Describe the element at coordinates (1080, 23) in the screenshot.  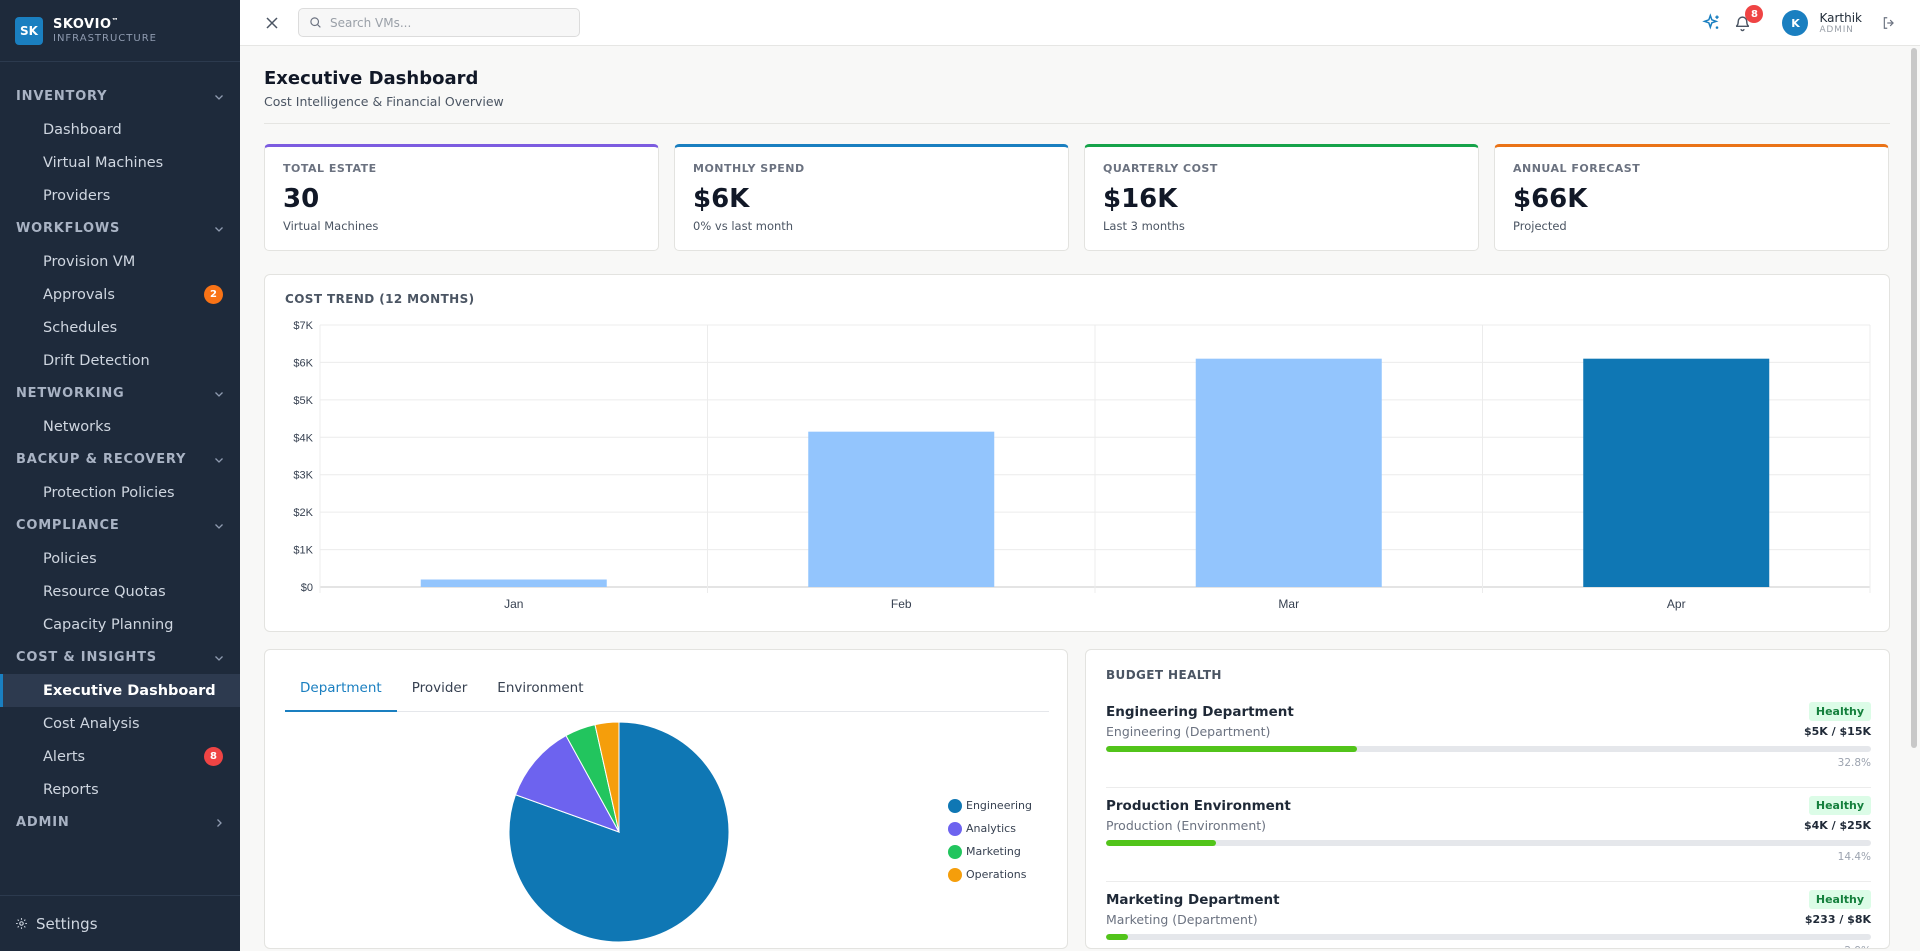
I see `topbar: 8 K Karthik ADMIN` at that location.